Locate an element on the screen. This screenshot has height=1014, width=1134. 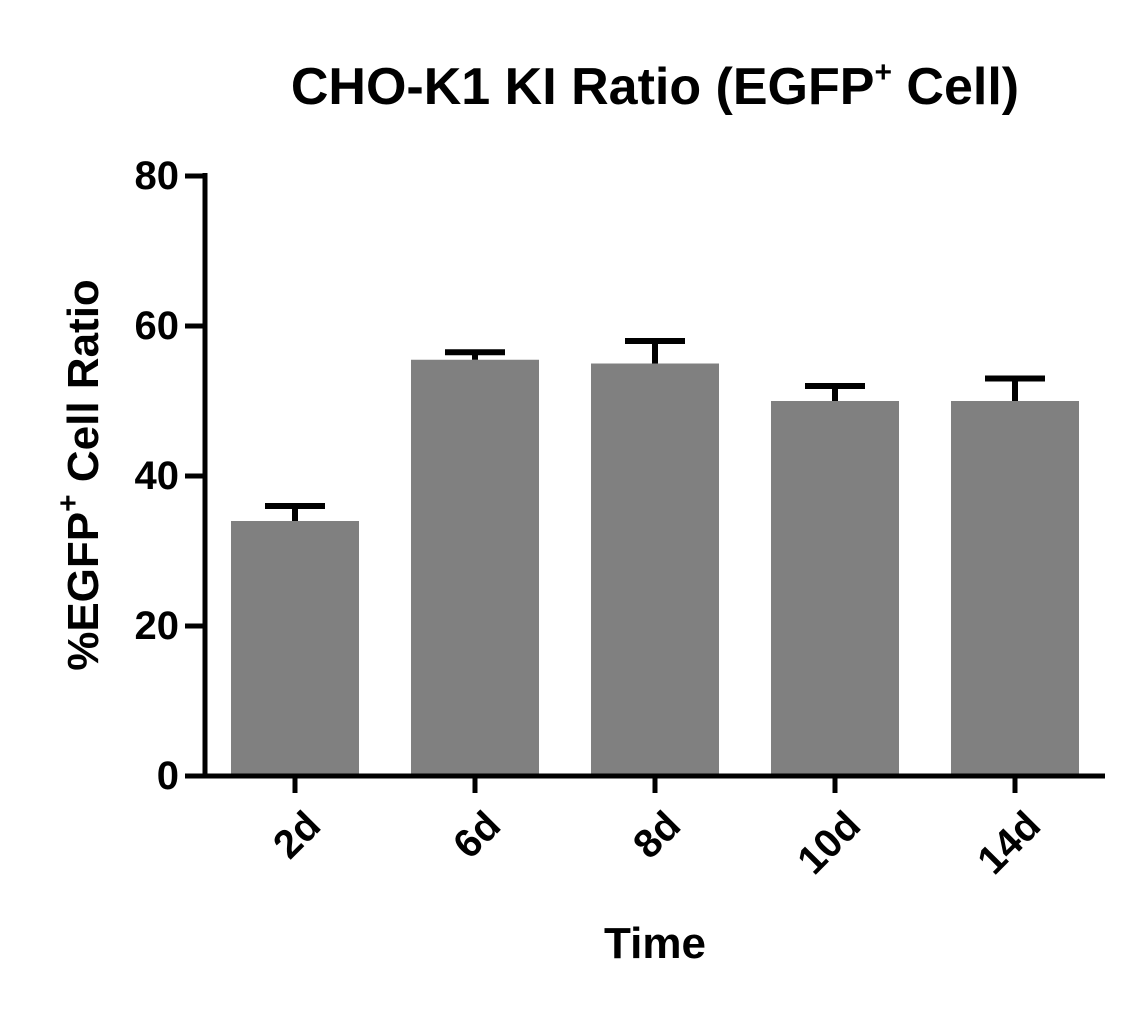
y-tick-label-40: 40 is located at coordinates (157, 476).